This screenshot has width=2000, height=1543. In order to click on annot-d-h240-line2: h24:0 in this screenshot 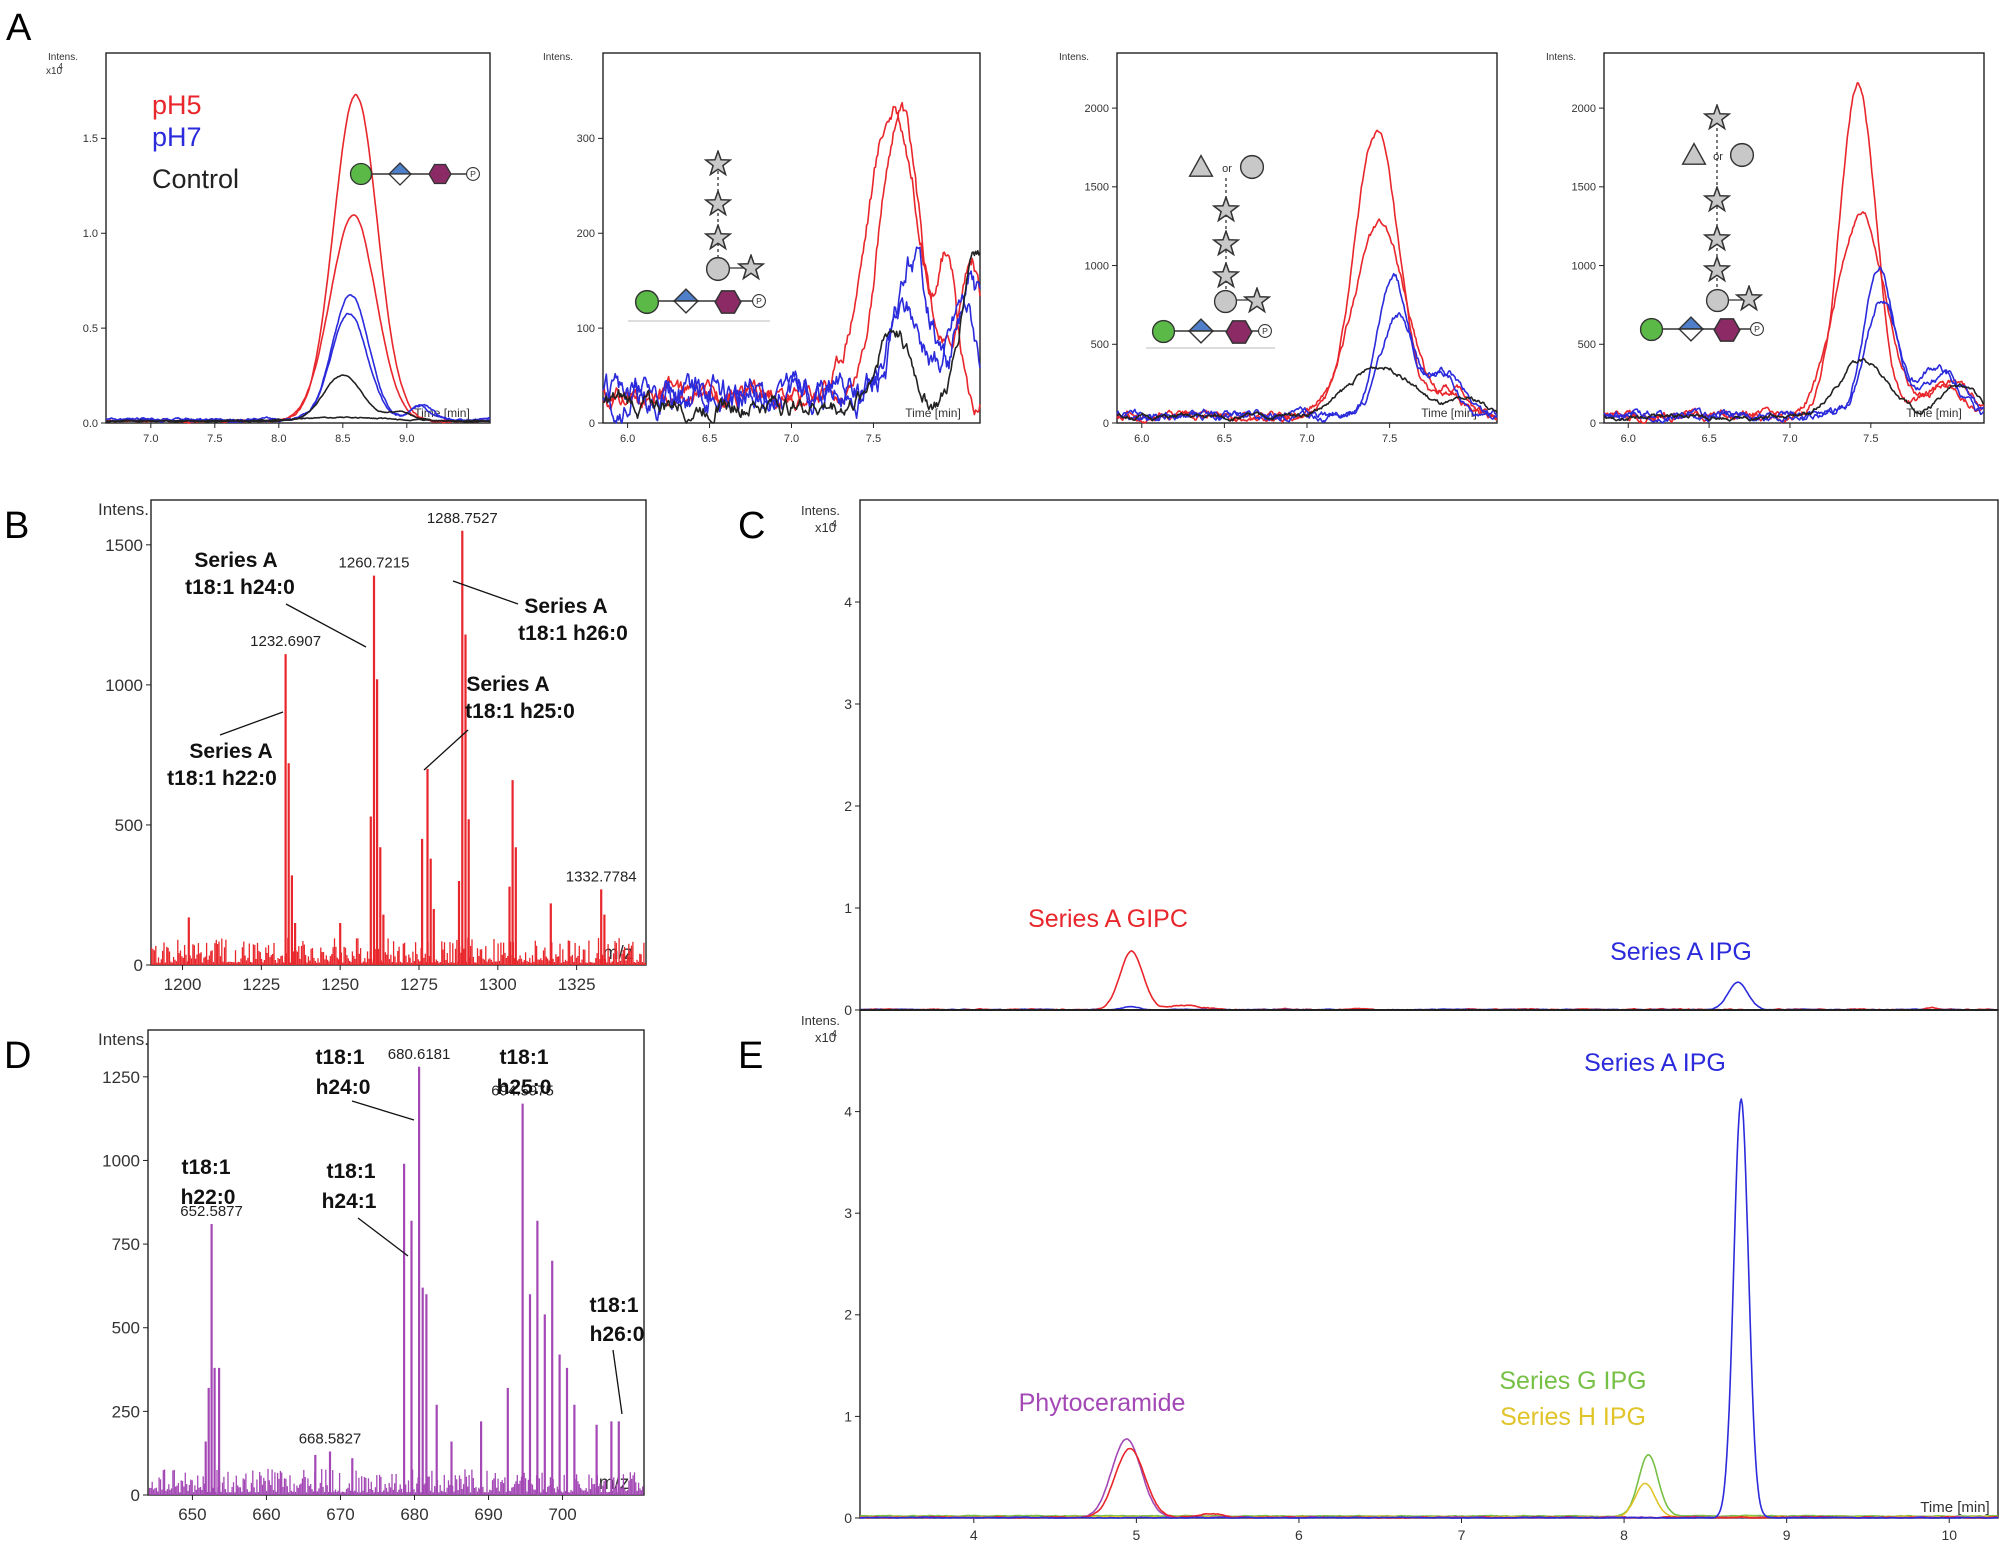, I will do `click(343, 1087)`.